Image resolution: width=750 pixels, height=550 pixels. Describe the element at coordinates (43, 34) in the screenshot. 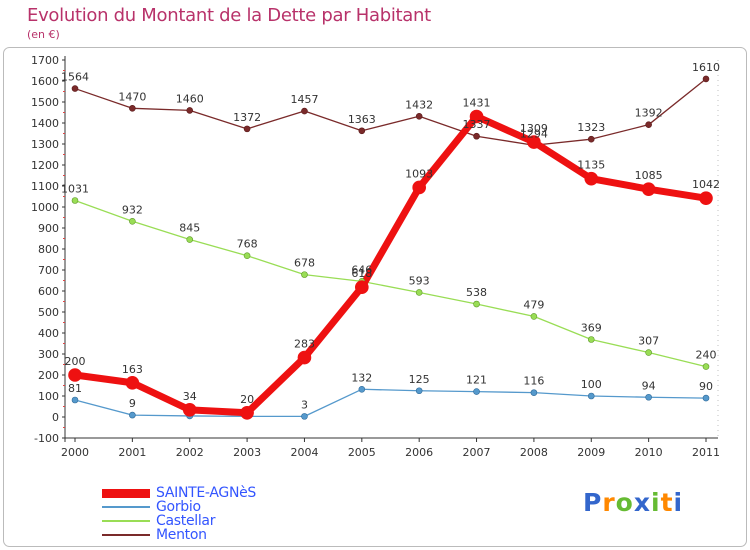

I see `chart-subtitle: (en €)` at that location.